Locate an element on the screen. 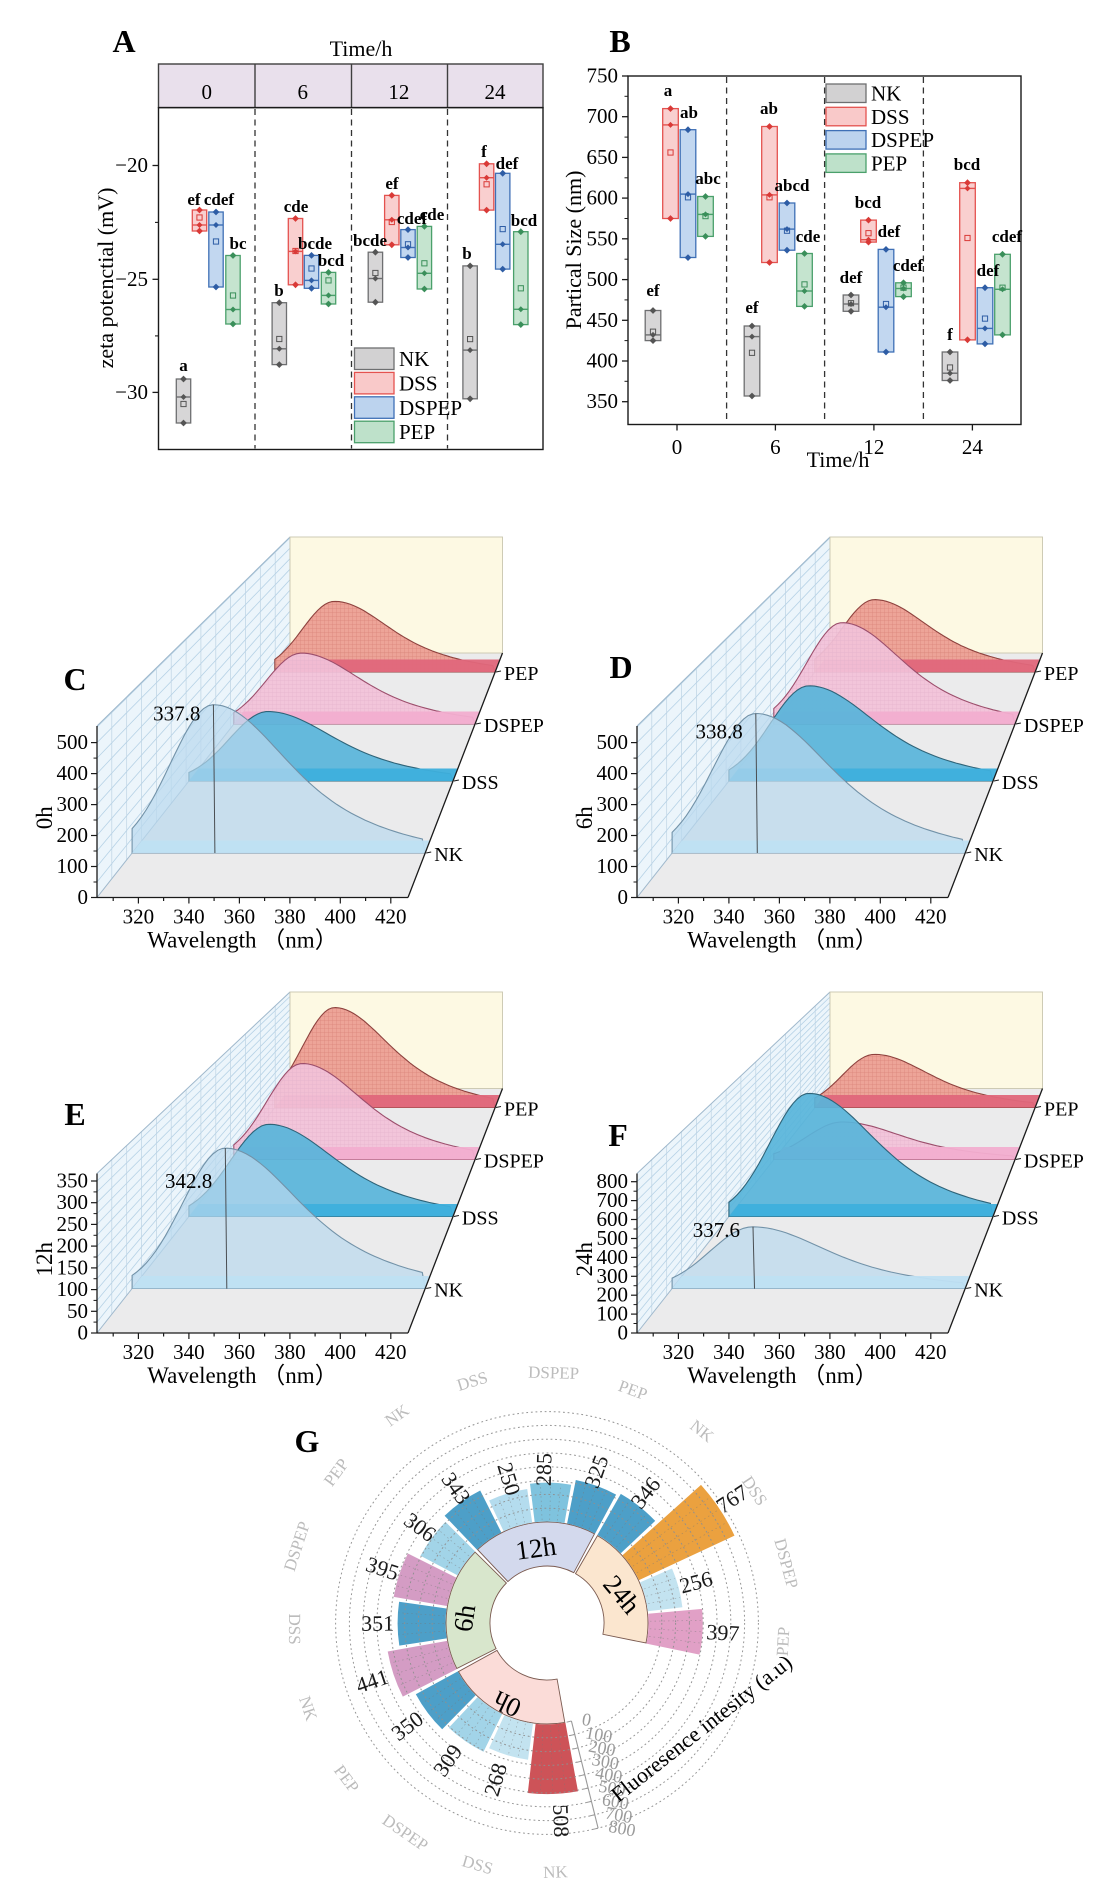  svg-text: 750 is located at coordinates (603, 76).